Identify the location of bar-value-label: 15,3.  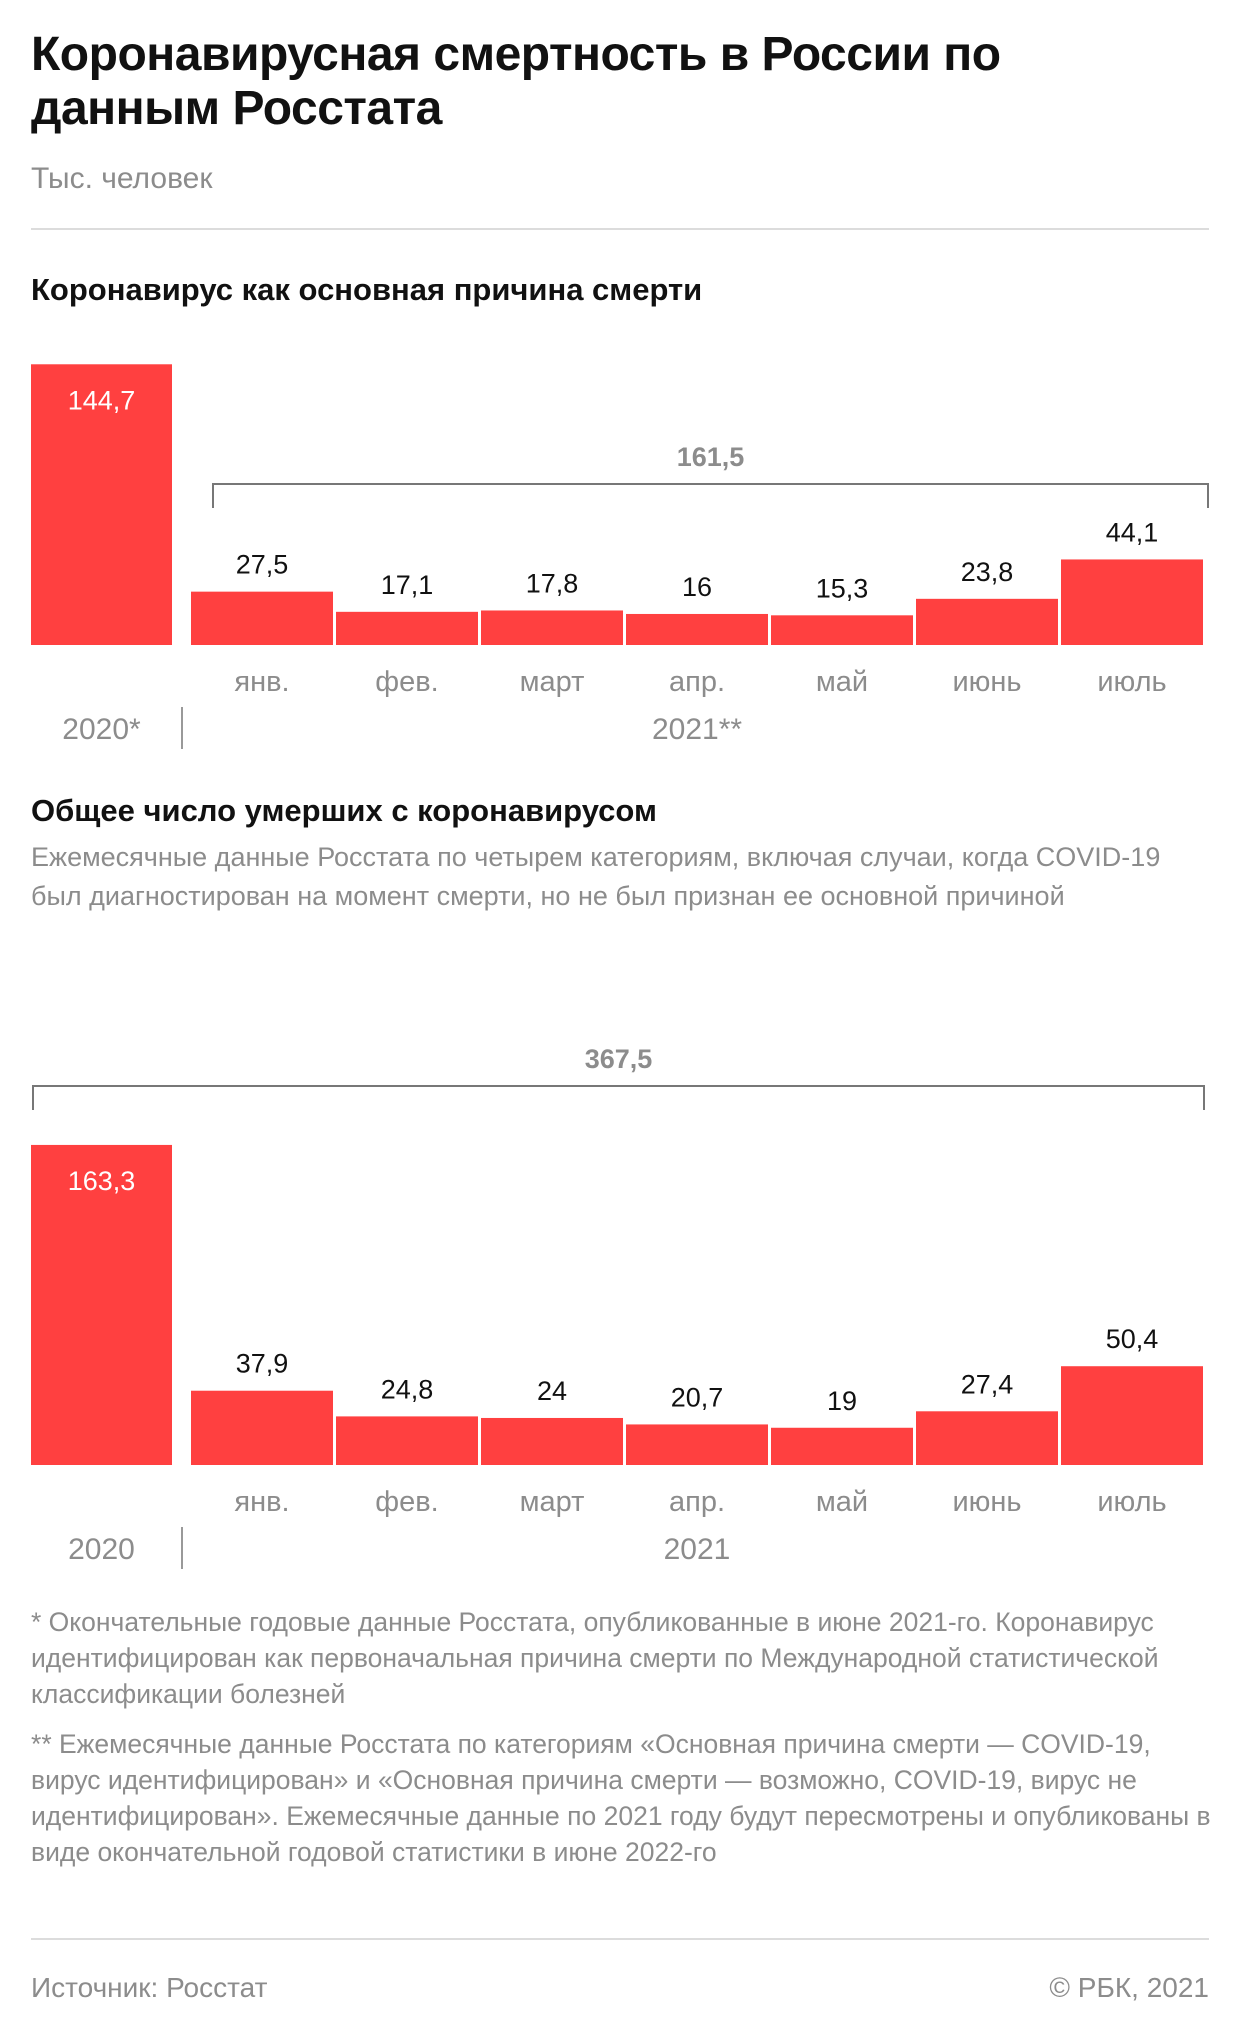
(842, 588).